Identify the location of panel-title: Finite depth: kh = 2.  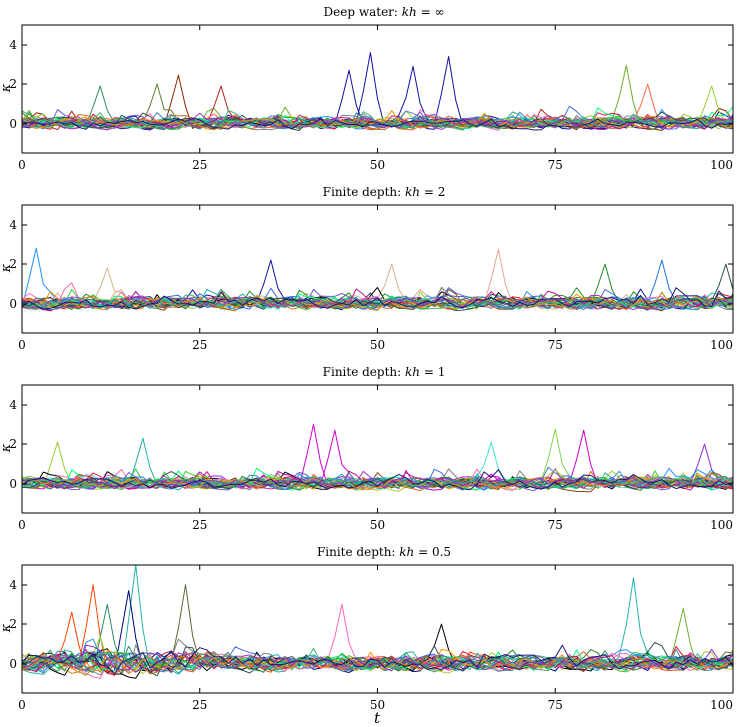
(384, 192).